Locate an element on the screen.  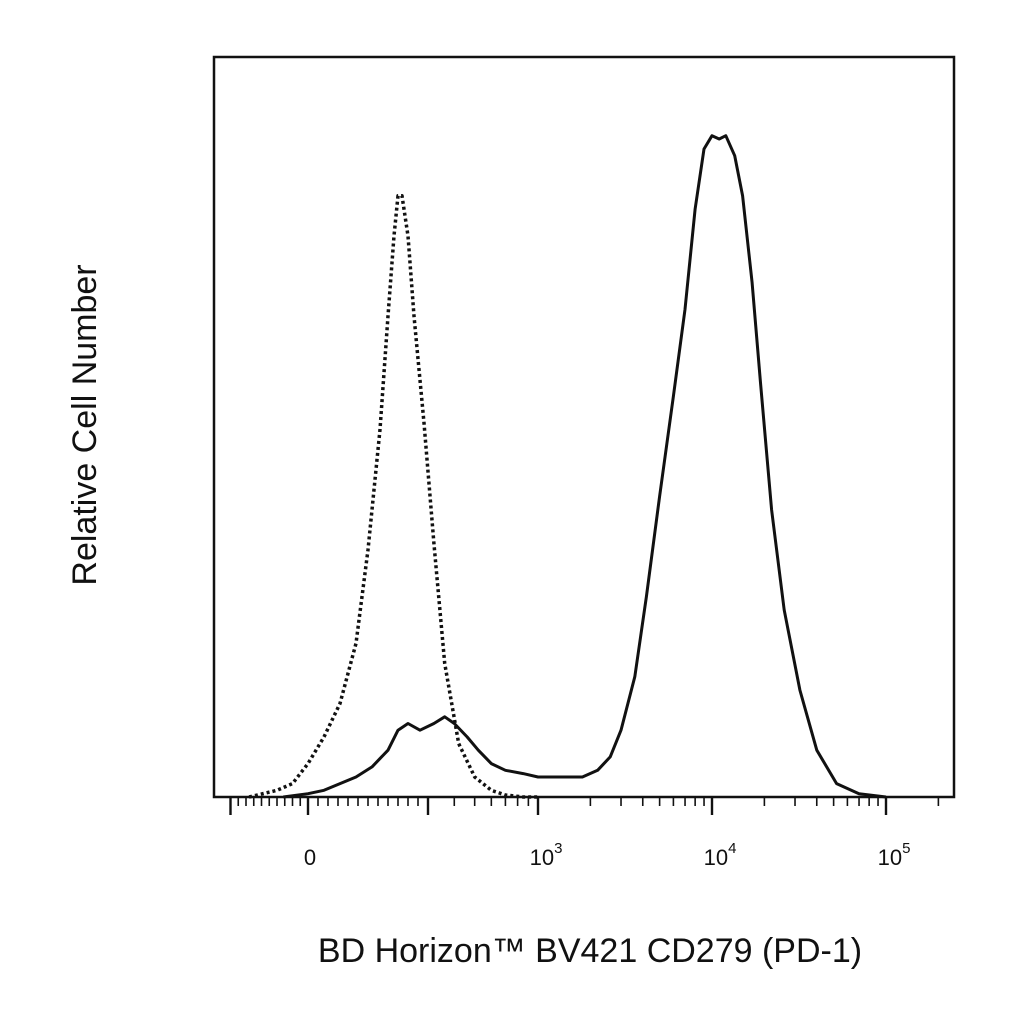
x-minor-ticks is located at coordinates (584, 801).